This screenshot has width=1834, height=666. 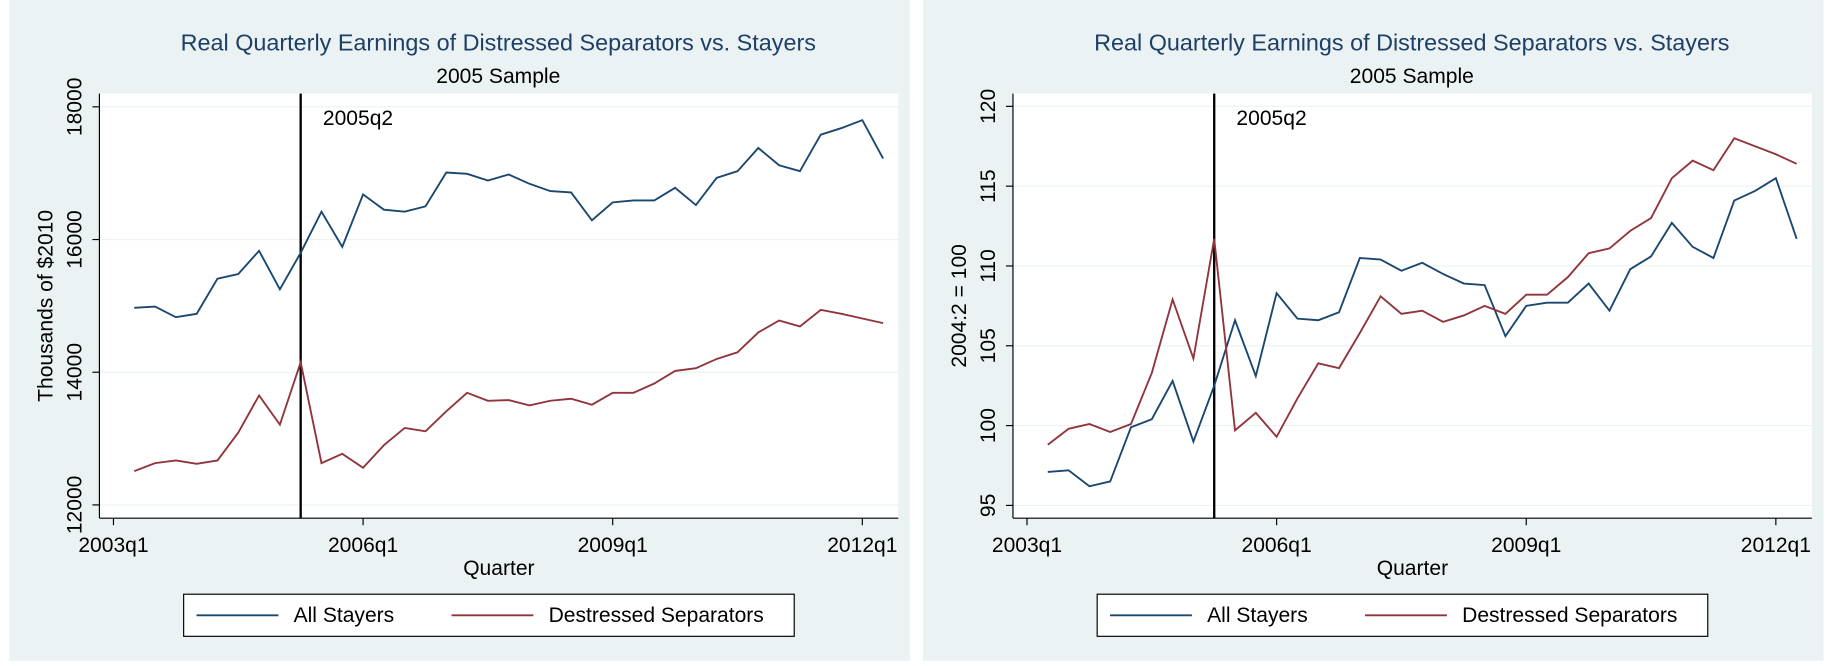 I want to click on y-tick-label: 115, so click(x=988, y=186).